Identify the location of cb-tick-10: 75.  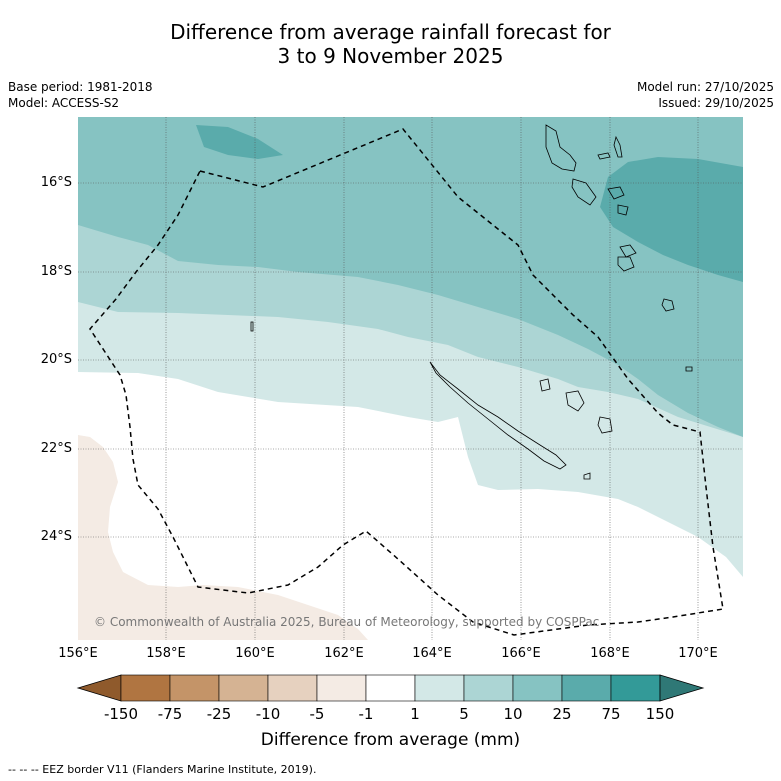
(611, 714).